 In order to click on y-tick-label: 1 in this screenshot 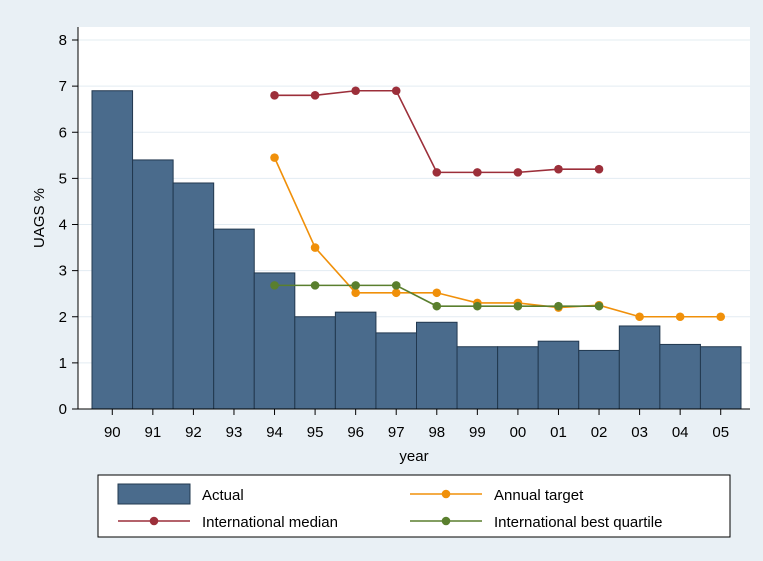, I will do `click(63, 363)`.